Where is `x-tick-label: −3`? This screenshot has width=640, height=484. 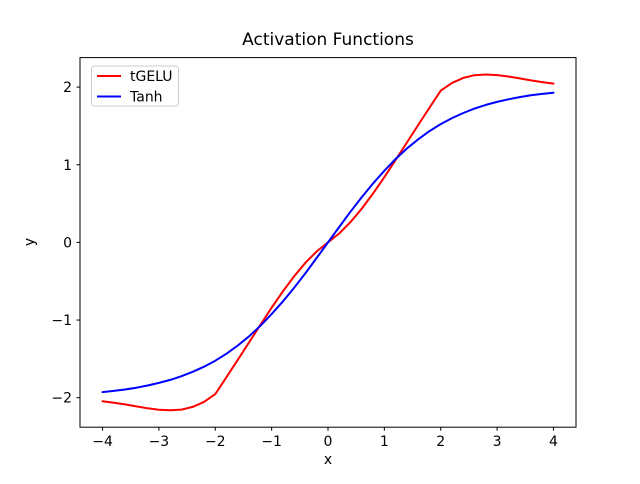
x-tick-label: −3 is located at coordinates (159, 442).